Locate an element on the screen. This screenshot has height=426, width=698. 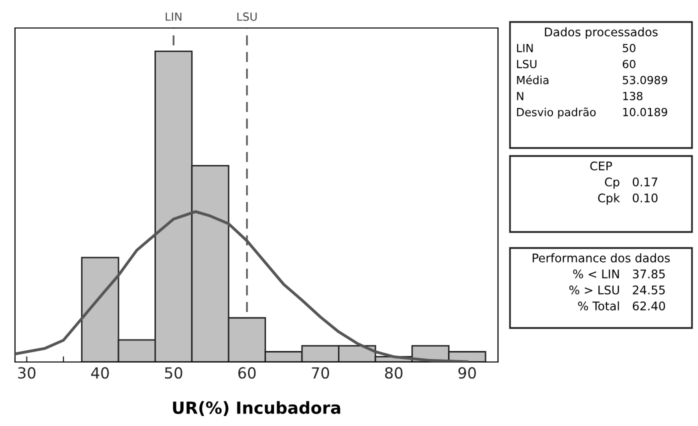
text: % > LSU is located at coordinates (594, 289).